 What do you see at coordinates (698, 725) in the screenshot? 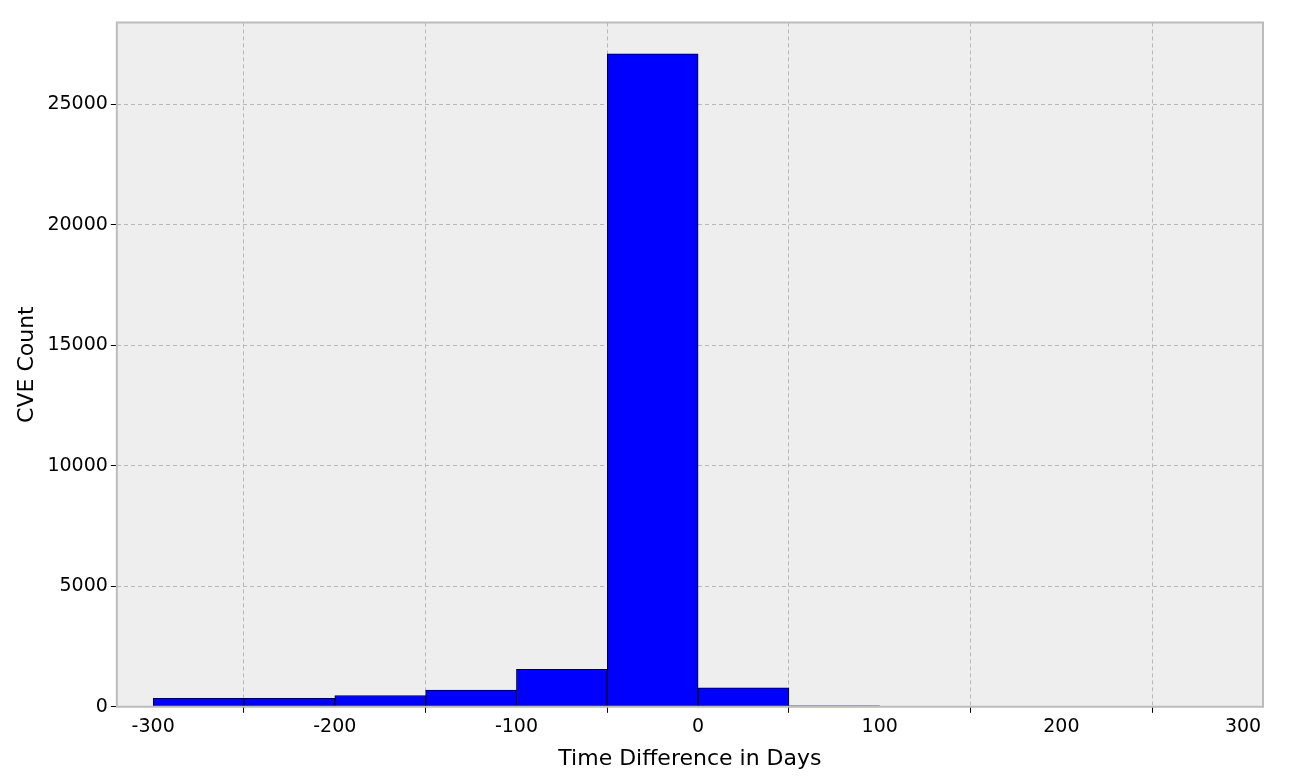
I see `x-tick-label: 0` at bounding box center [698, 725].